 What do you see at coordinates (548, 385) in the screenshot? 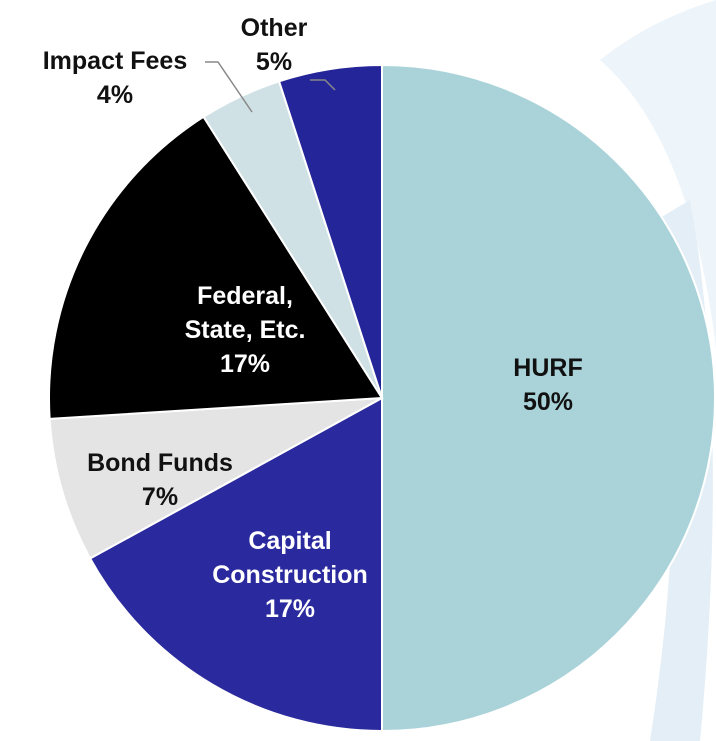
I see `slice-label: HURF 50%` at bounding box center [548, 385].